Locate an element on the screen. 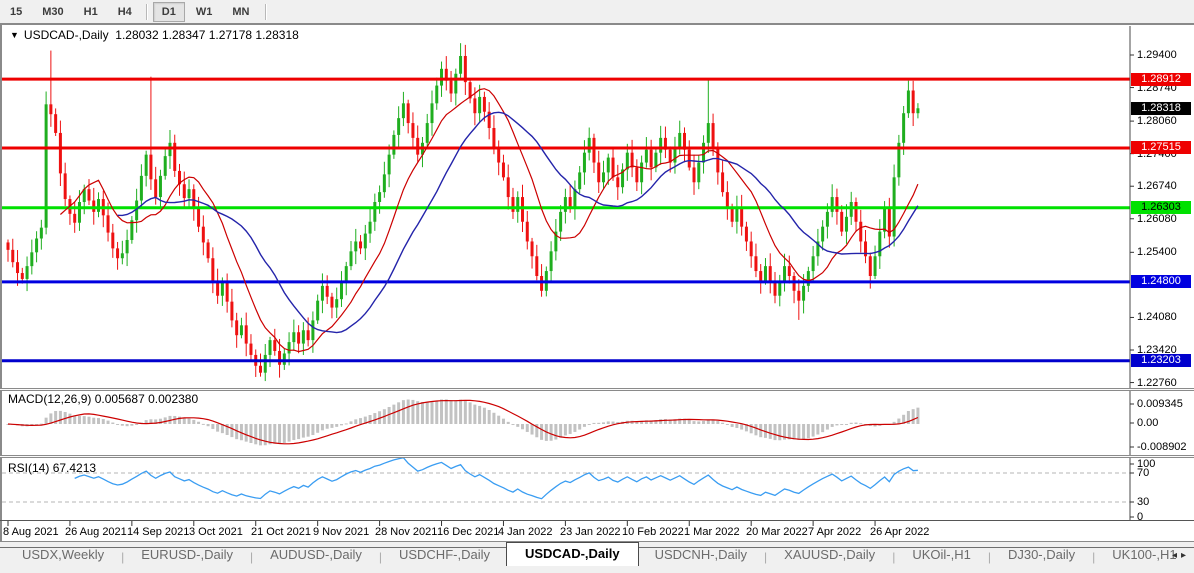 The width and height of the screenshot is (1194, 573). timeframe-button-h4: H4 is located at coordinates (124, 11).